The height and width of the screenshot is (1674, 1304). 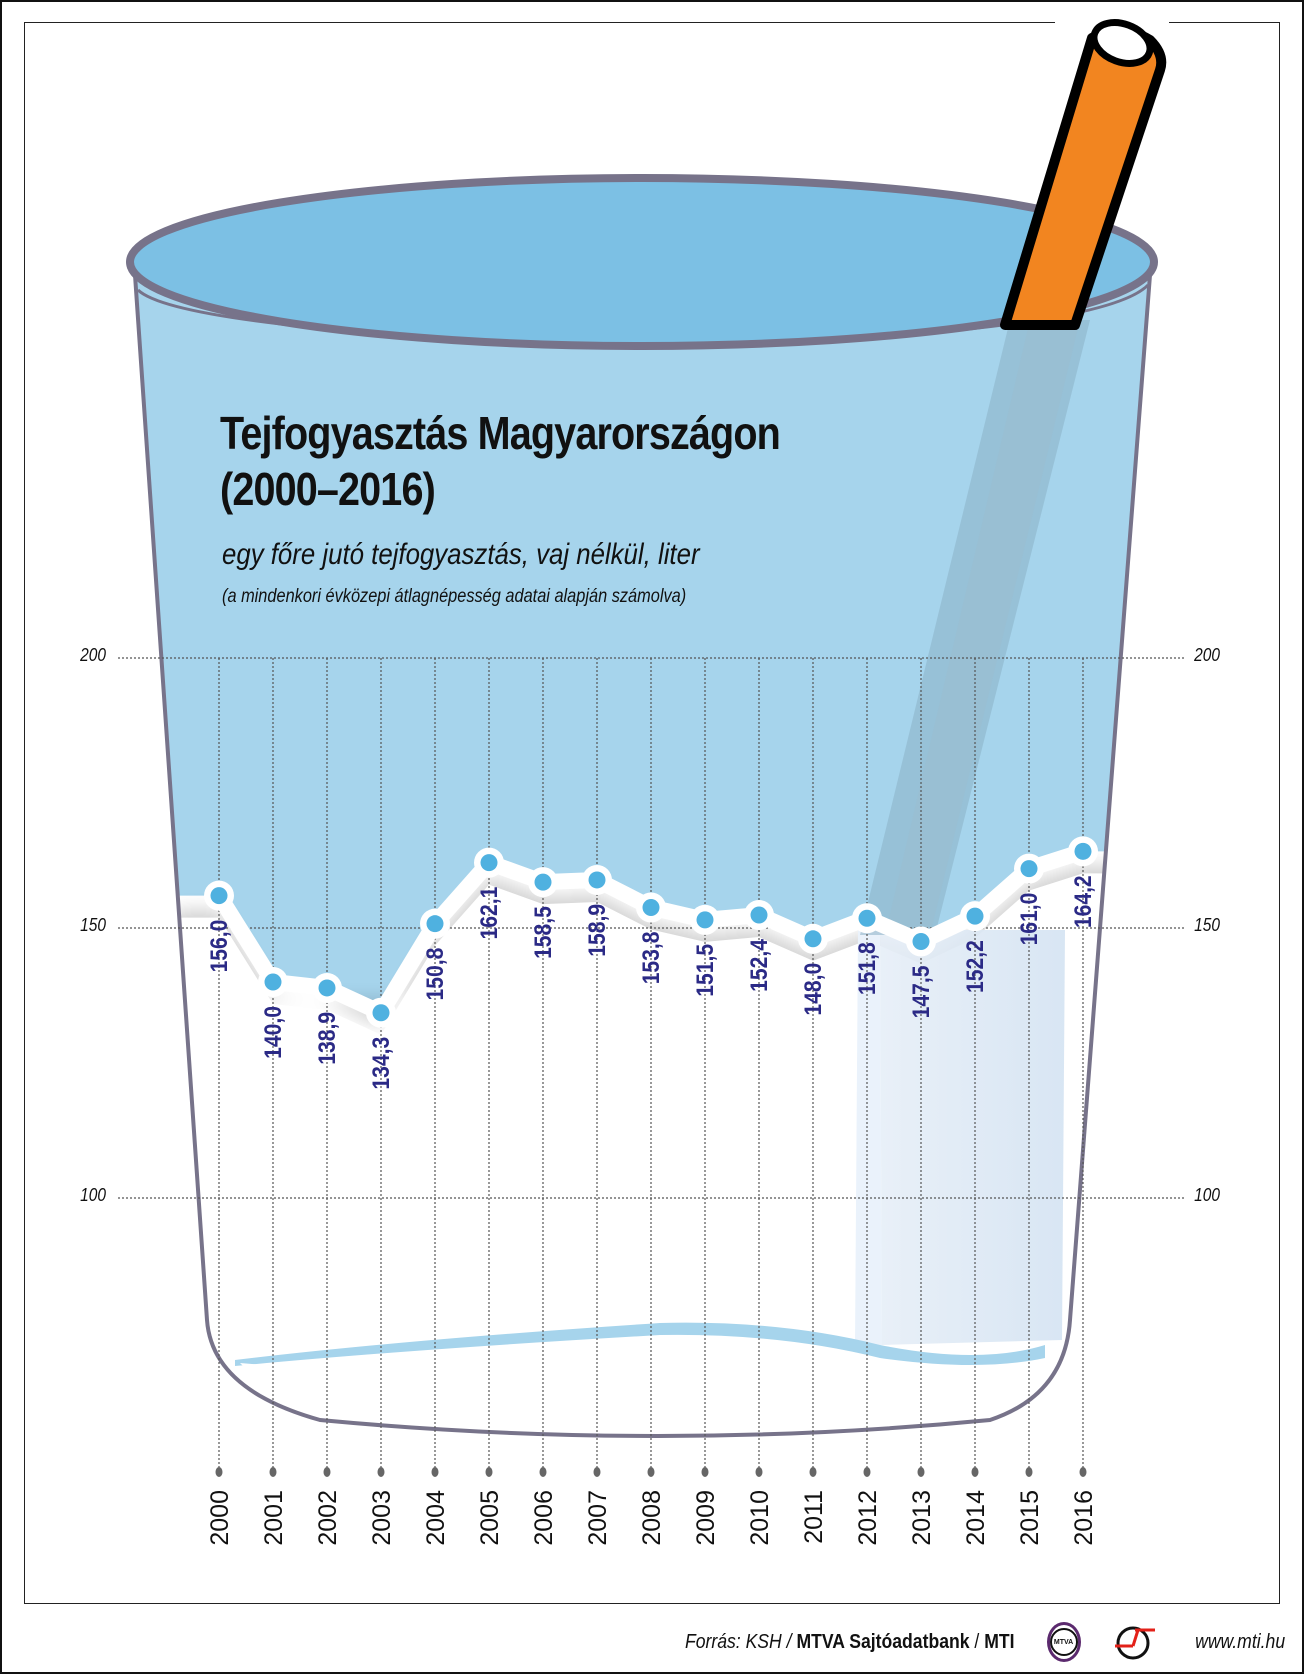 What do you see at coordinates (273, 1032) in the screenshot?
I see `svg-text: 140,0` at bounding box center [273, 1032].